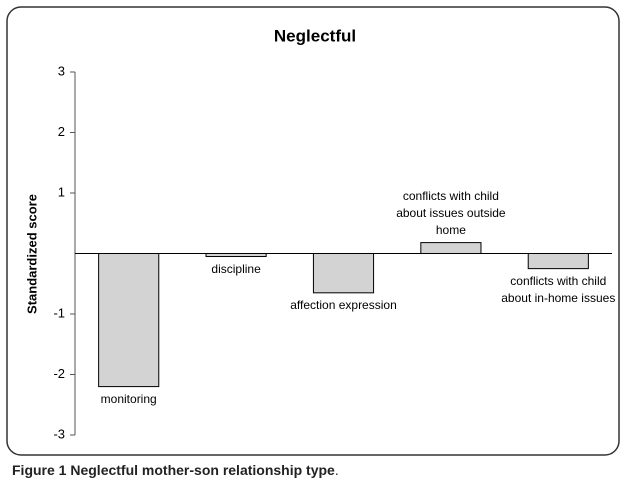  What do you see at coordinates (128, 398) in the screenshot?
I see `category-label: monitoring` at bounding box center [128, 398].